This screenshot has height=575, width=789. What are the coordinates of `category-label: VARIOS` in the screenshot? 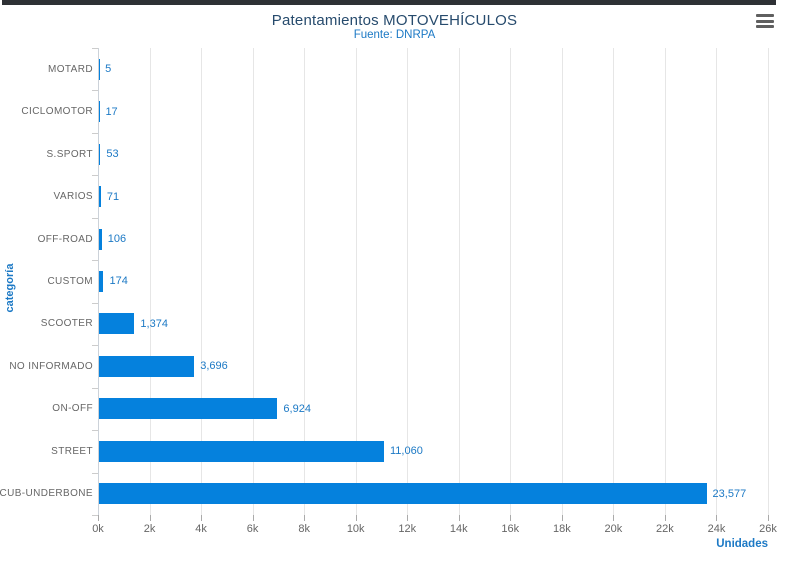 It's located at (73, 197).